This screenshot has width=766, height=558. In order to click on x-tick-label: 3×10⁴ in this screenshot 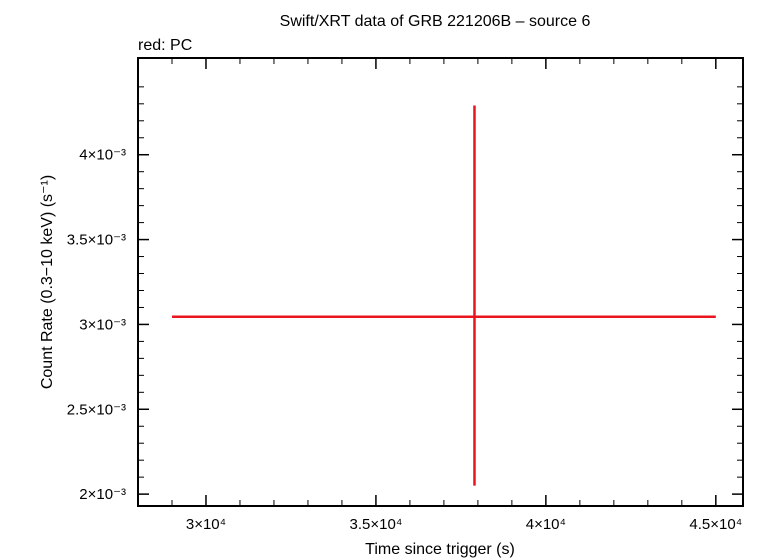, I will do `click(206, 524)`.